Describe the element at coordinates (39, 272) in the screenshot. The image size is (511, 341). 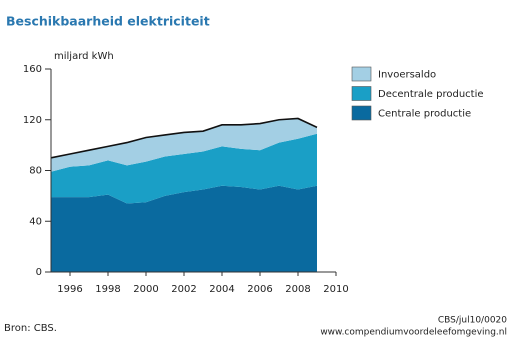
I see `y-tick-label: 0` at that location.